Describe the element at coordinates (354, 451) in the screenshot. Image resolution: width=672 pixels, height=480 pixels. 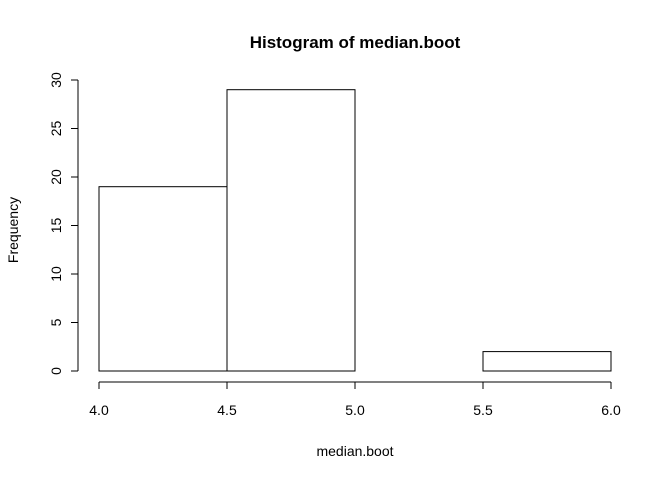
I see `x-axis-label: median.boot` at that location.